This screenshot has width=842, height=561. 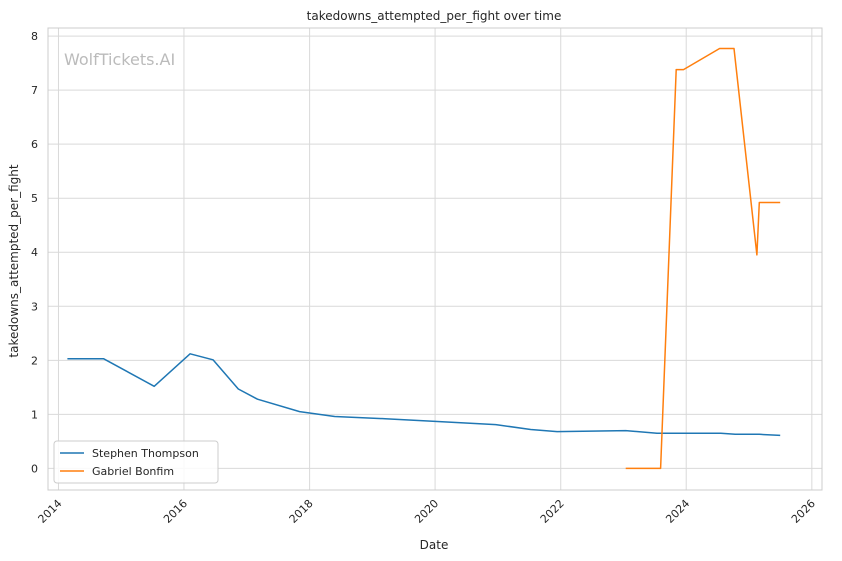 I want to click on x-tick-label: 2020, so click(x=426, y=511).